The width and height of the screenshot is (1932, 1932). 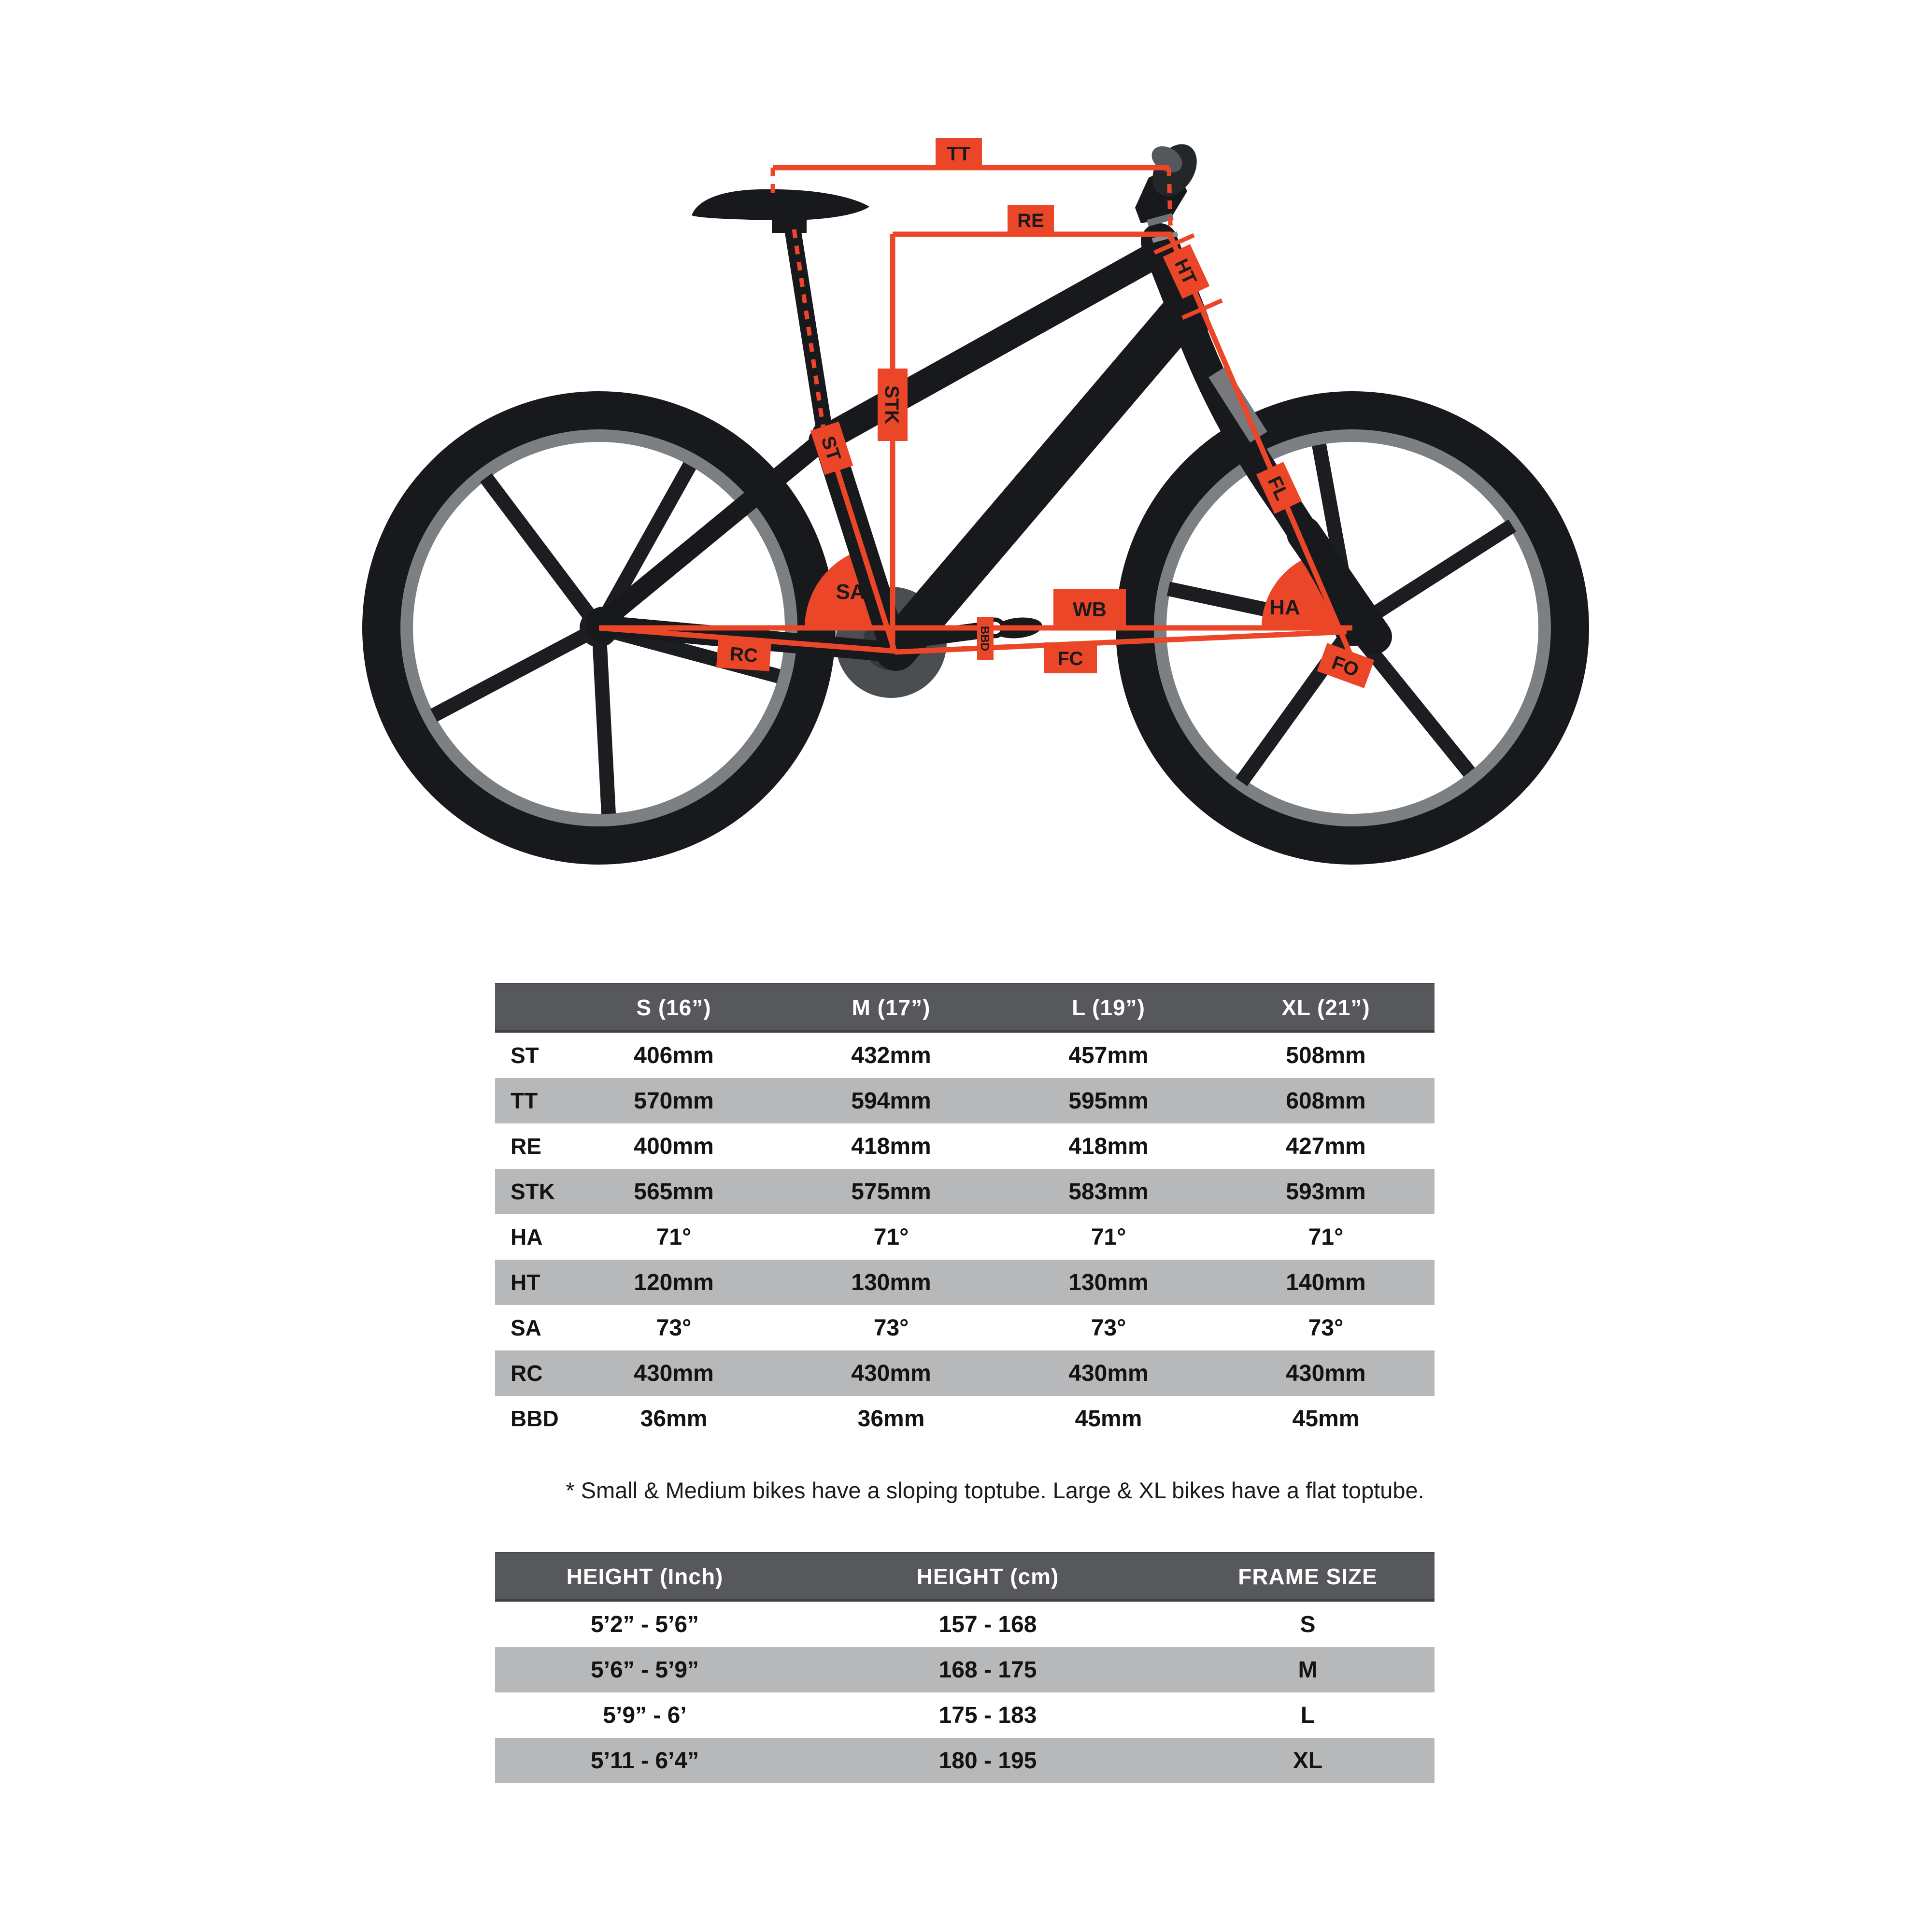 What do you see at coordinates (525, 1282) in the screenshot?
I see `row-label: HT` at bounding box center [525, 1282].